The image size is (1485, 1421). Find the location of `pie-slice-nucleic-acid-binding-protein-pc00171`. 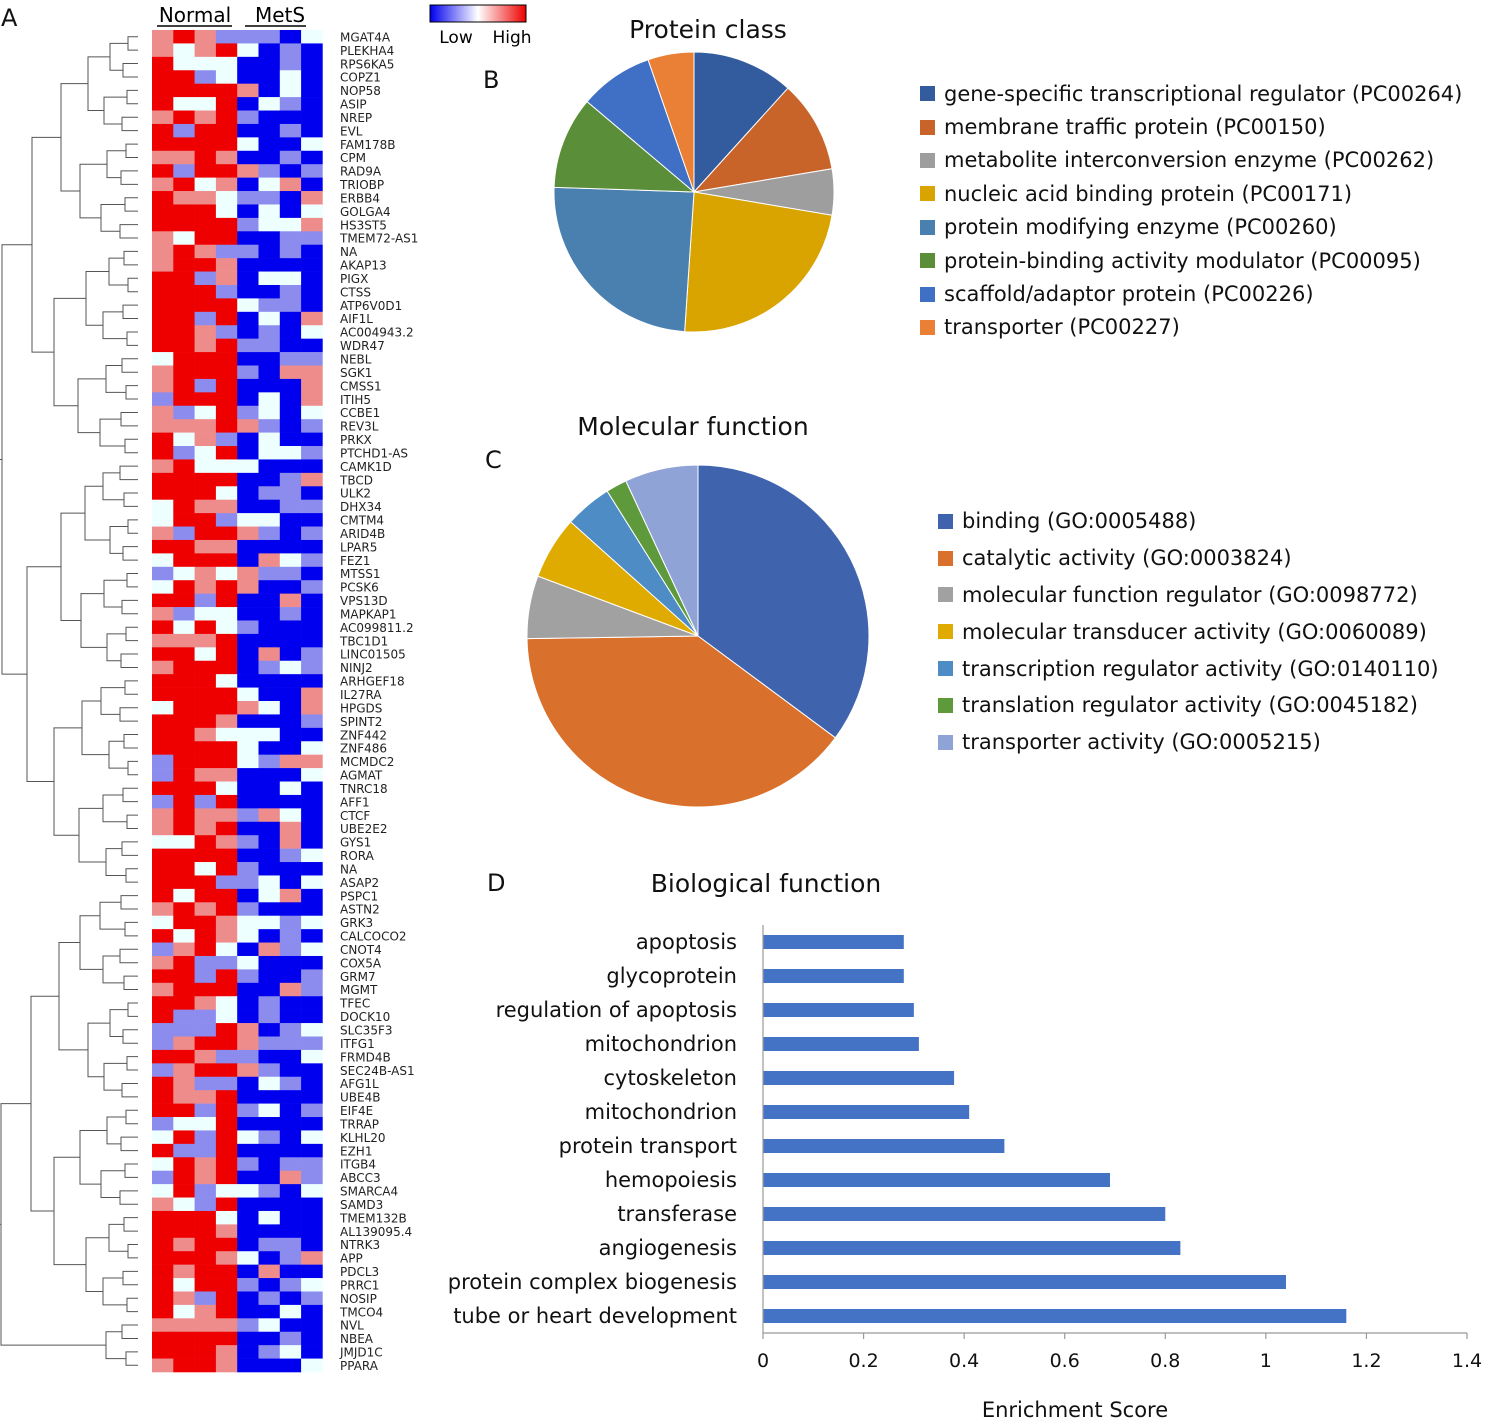

pie-slice-nucleic-acid-binding-protein-pc00171 is located at coordinates (758, 262).